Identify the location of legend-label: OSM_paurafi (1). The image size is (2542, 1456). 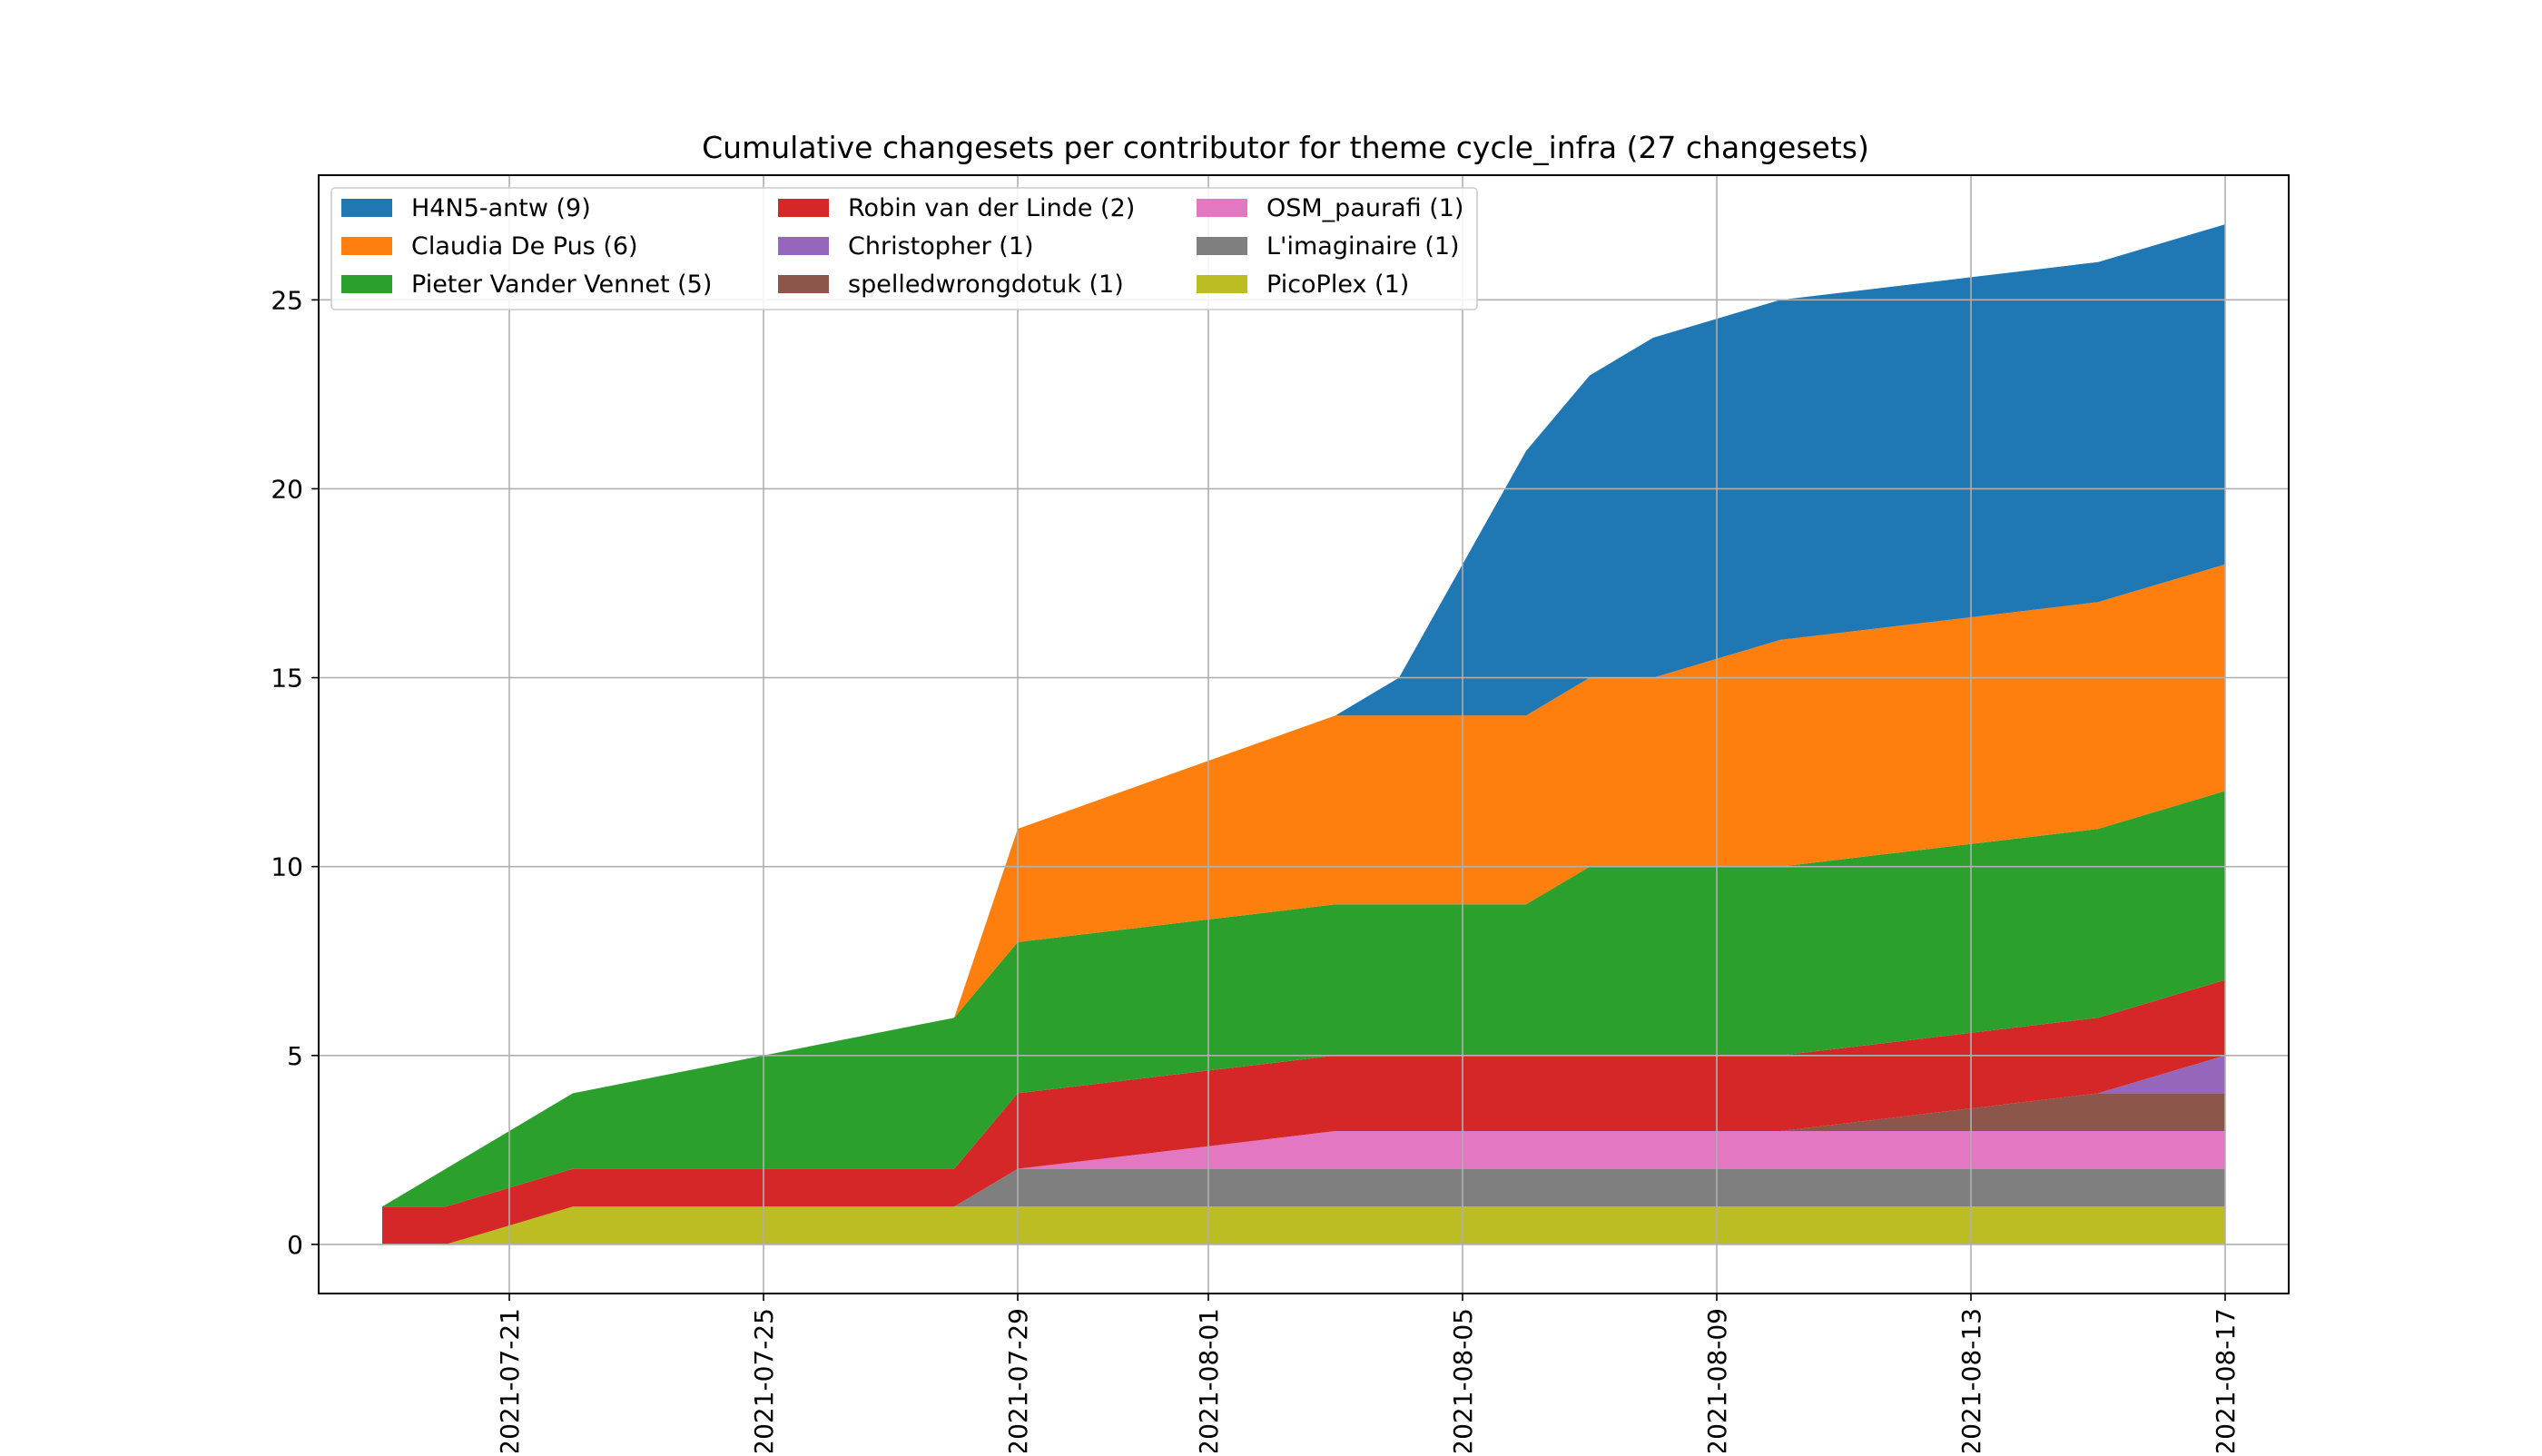
(1364, 208).